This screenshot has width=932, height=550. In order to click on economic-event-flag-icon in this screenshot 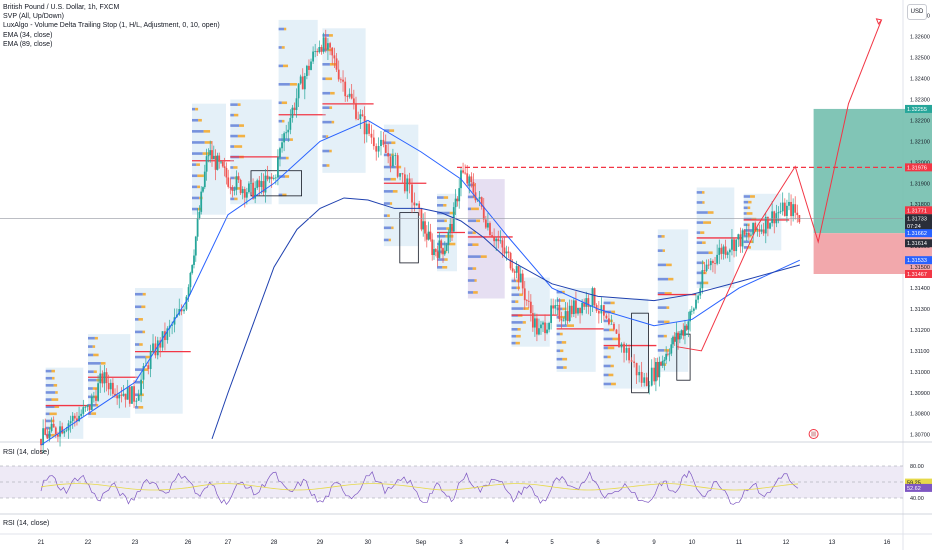, I will do `click(813, 434)`.